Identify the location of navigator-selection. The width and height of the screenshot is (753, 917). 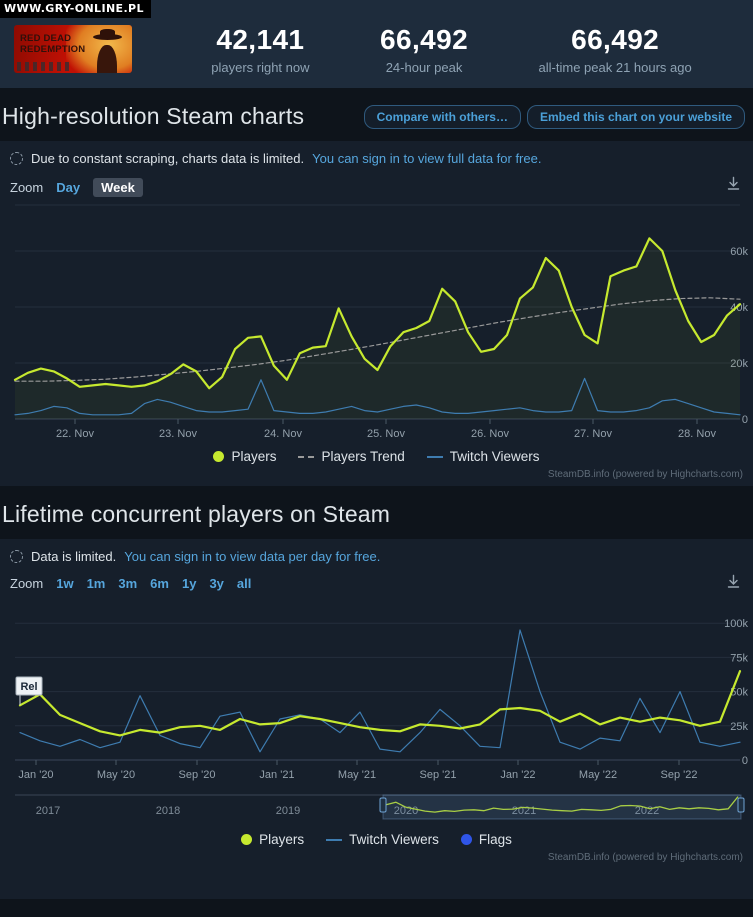
(562, 807).